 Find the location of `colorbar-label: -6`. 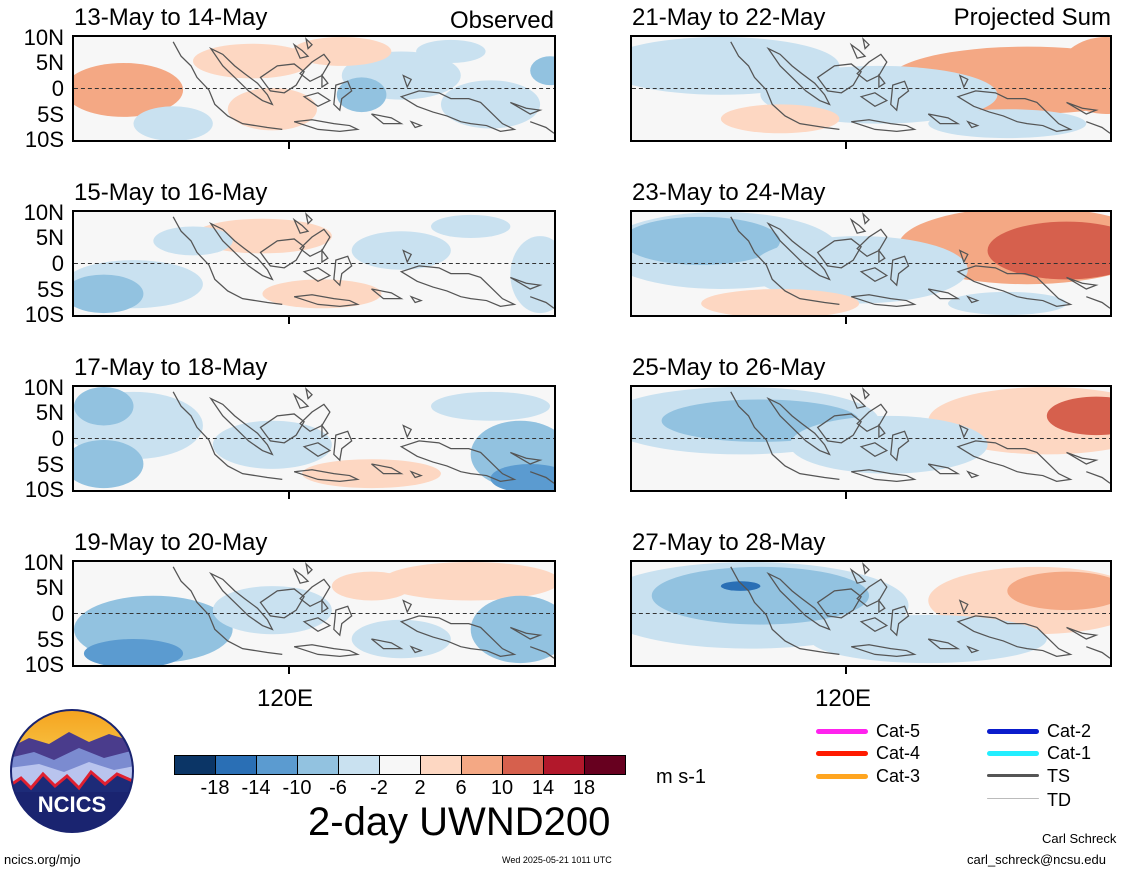

colorbar-label: -6 is located at coordinates (338, 788).